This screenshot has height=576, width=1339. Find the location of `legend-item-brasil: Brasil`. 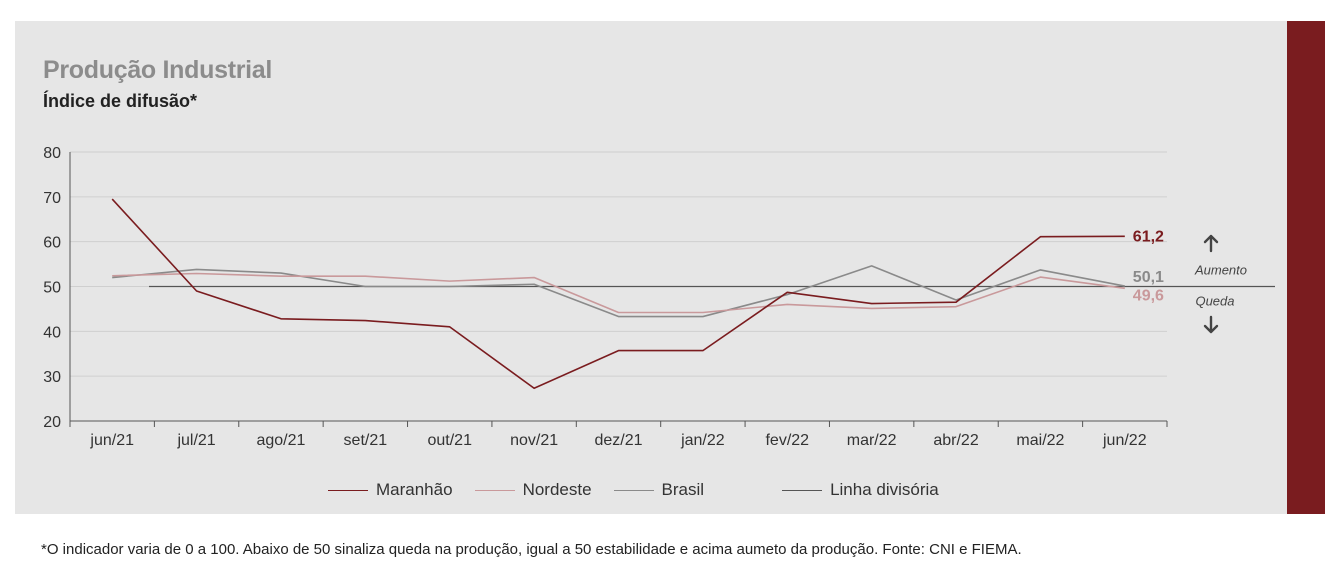

legend-item-brasil: Brasil is located at coordinates (659, 490).